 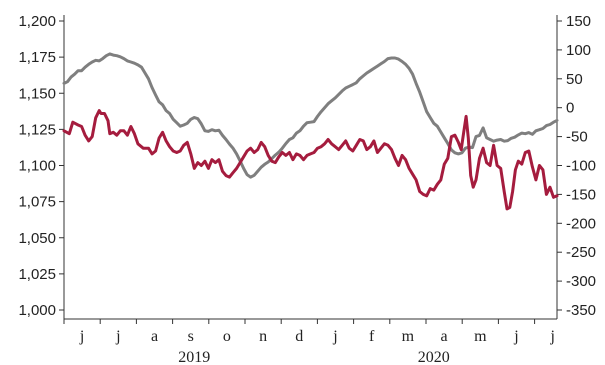 What do you see at coordinates (37, 129) in the screenshot?
I see `left-tick-label: 1,125` at bounding box center [37, 129].